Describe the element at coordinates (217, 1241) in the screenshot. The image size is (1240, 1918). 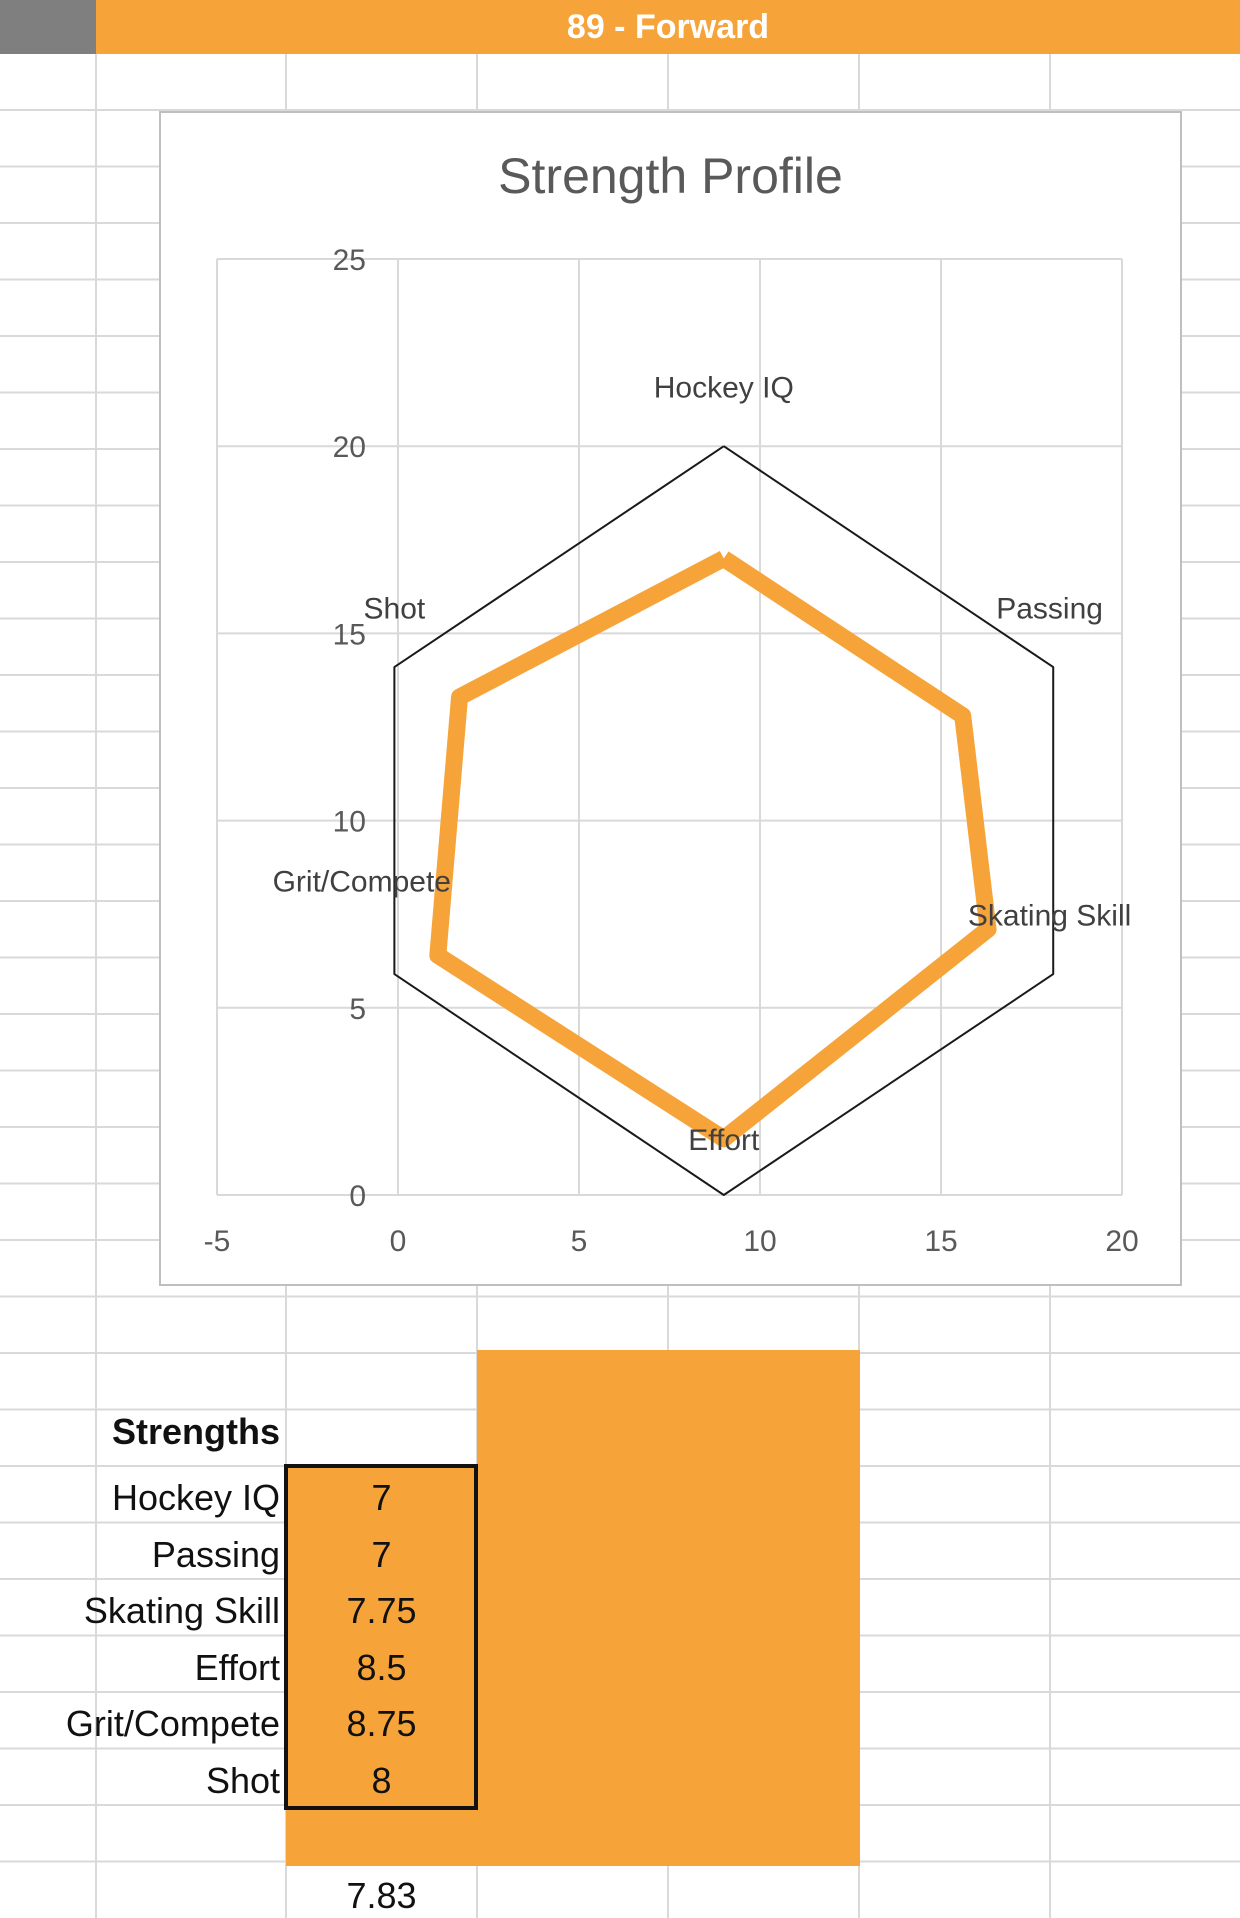
I see `x-tick-label: -5` at that location.